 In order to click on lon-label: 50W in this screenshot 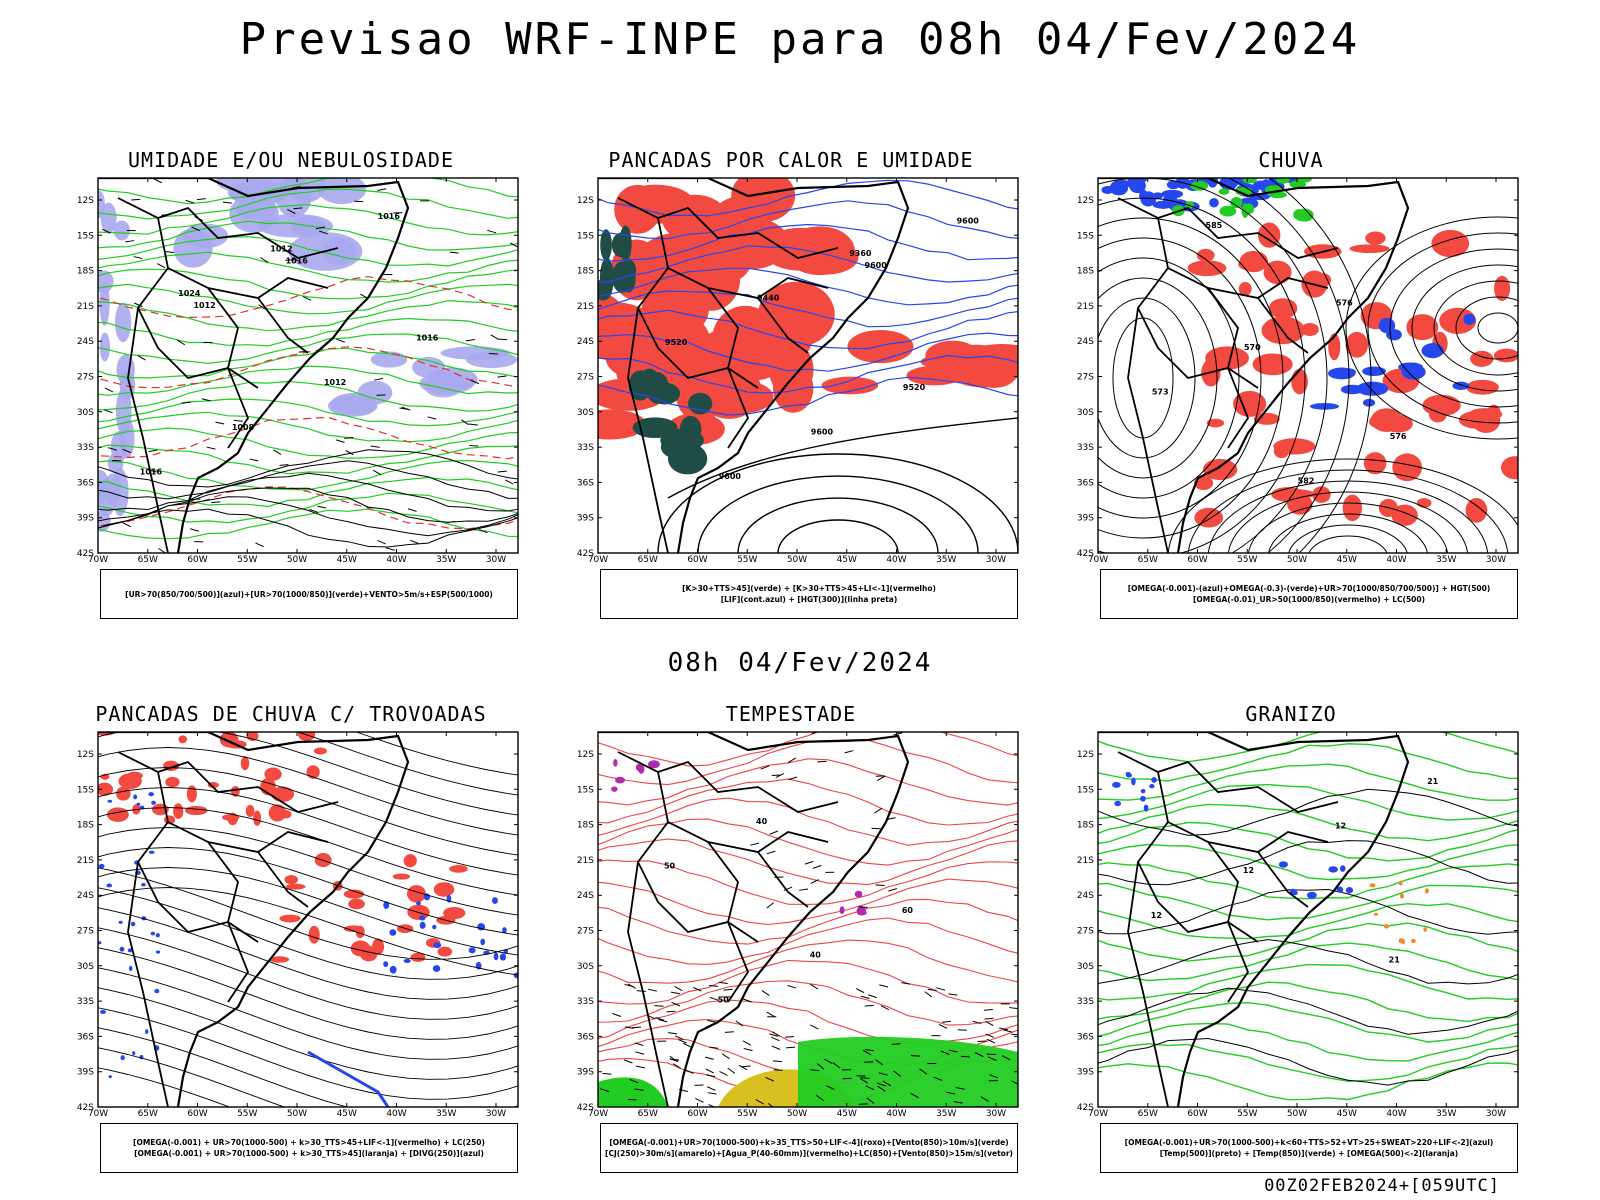, I will do `click(297, 1114)`.